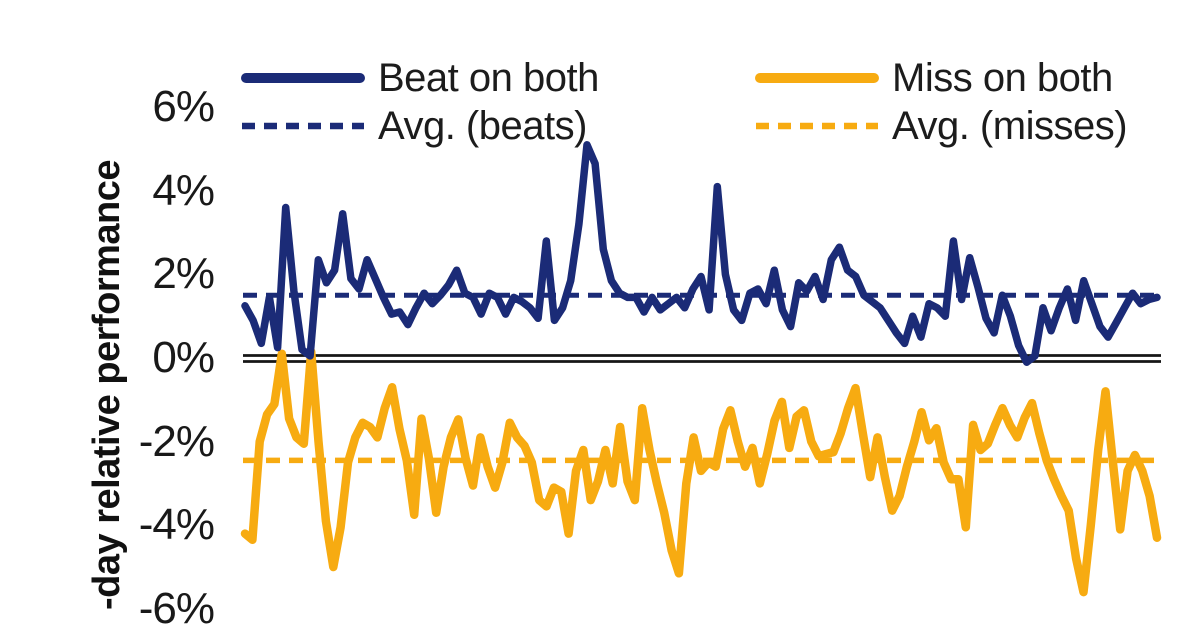 This screenshot has width=1200, height=633. I want to click on avg-misses-dashed-line-icon, so click(817, 126).